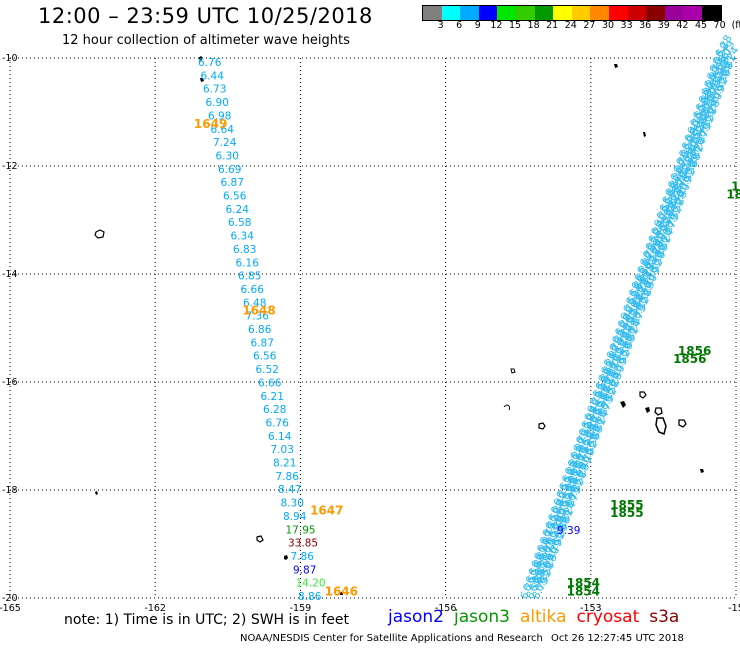  I want to click on swh-value: 6.24, so click(238, 210).